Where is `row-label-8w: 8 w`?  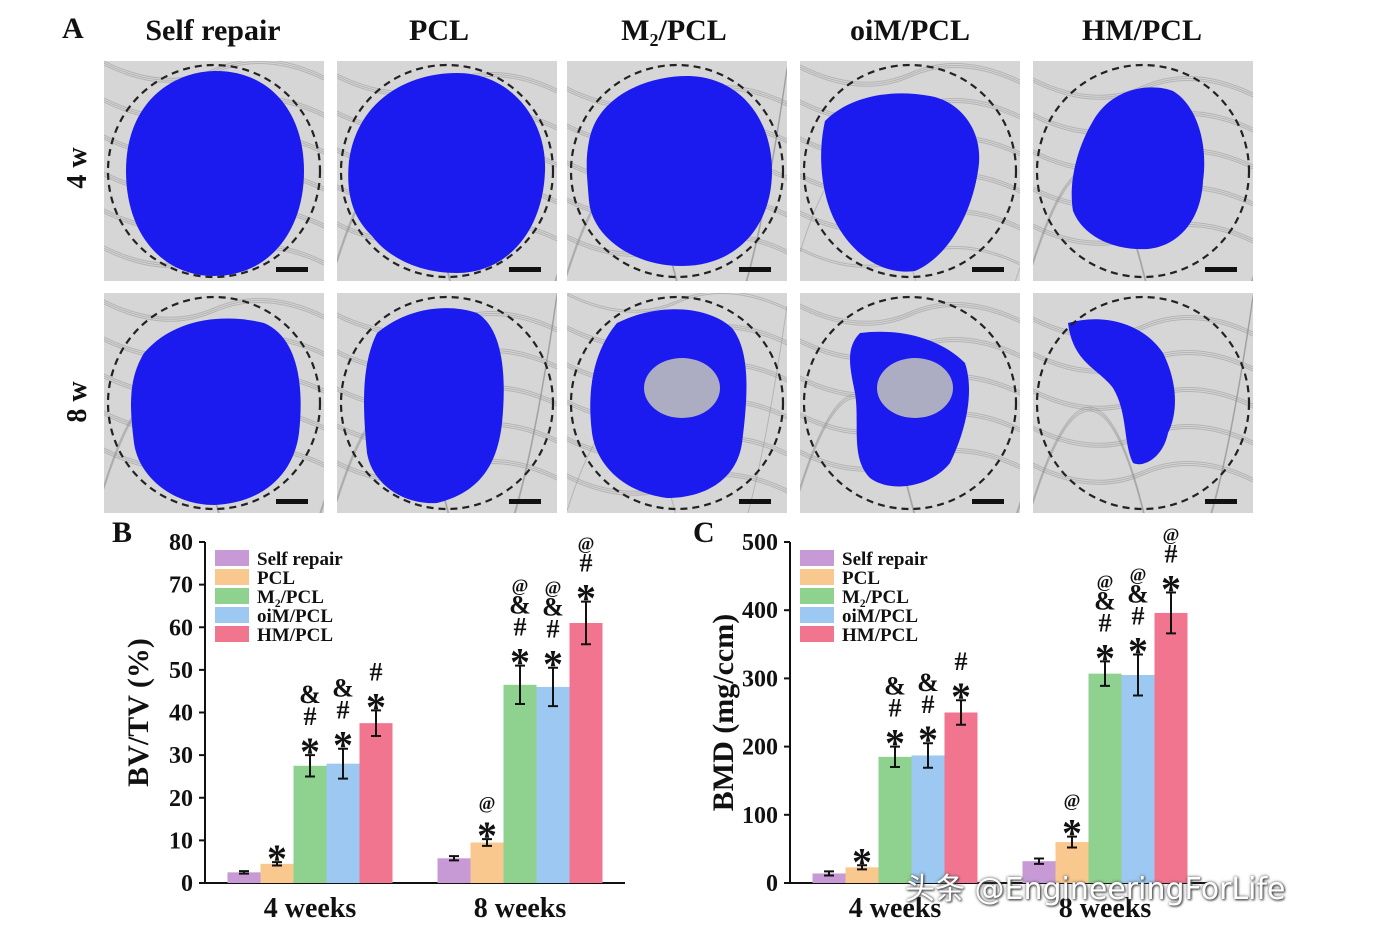 row-label-8w: 8 w is located at coordinates (77, 402).